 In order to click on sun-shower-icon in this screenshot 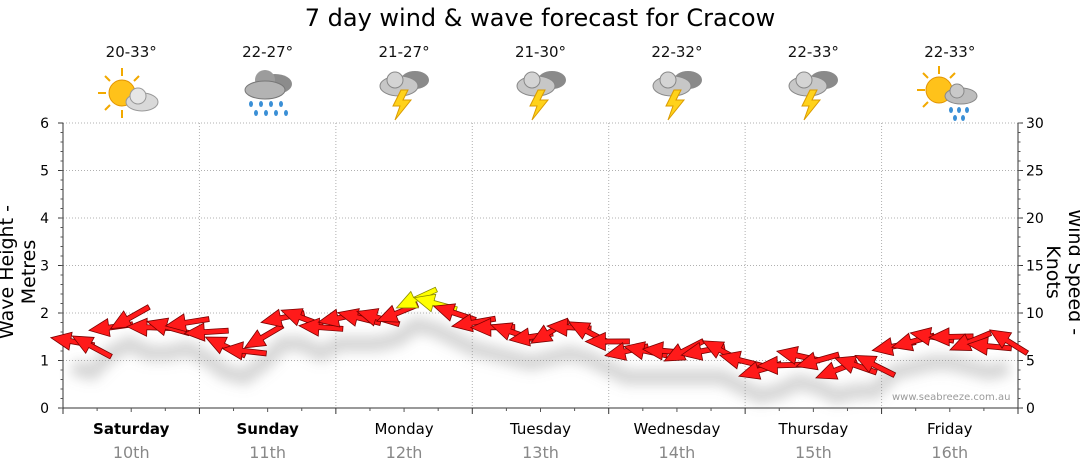, I will do `click(951, 94)`.